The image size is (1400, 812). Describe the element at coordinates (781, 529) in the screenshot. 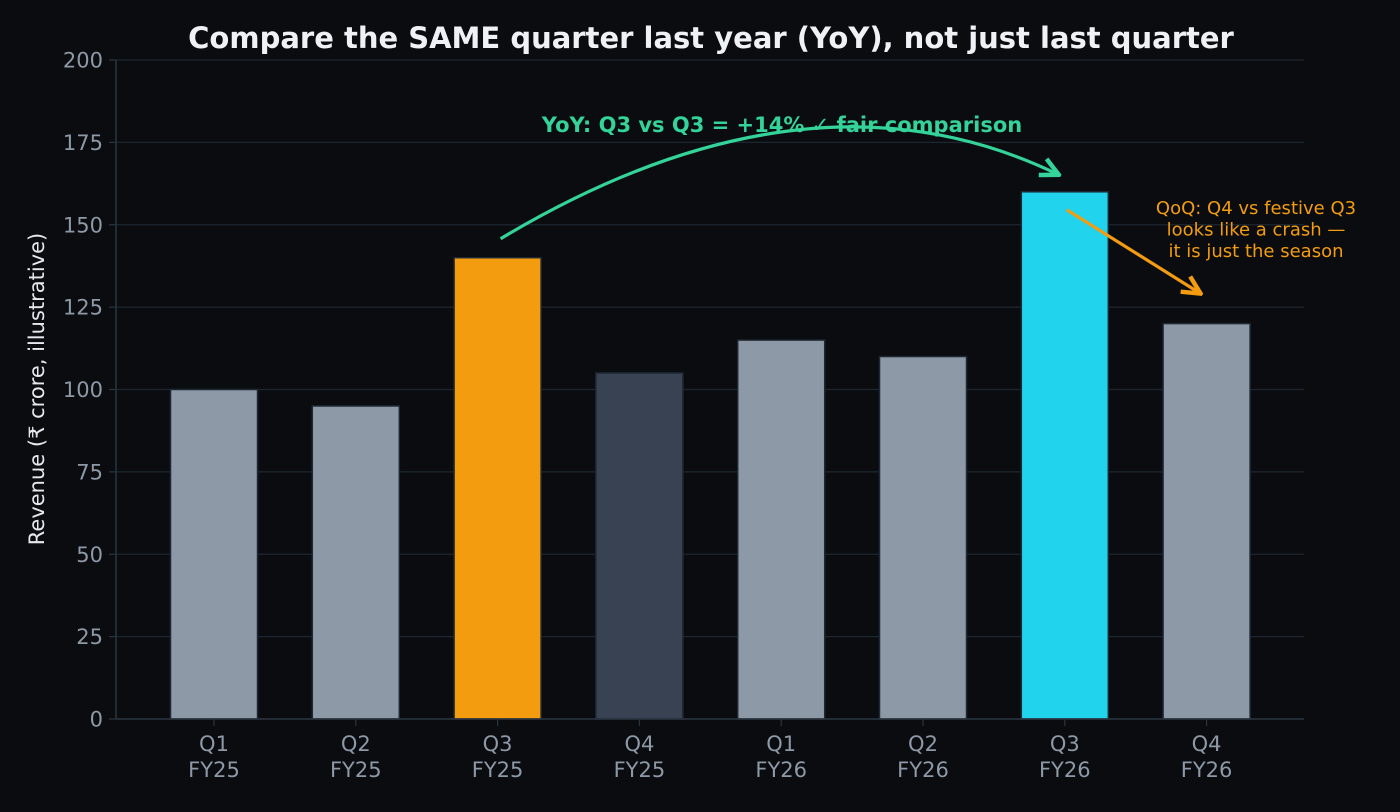

I see `bar-q1-fy26` at that location.